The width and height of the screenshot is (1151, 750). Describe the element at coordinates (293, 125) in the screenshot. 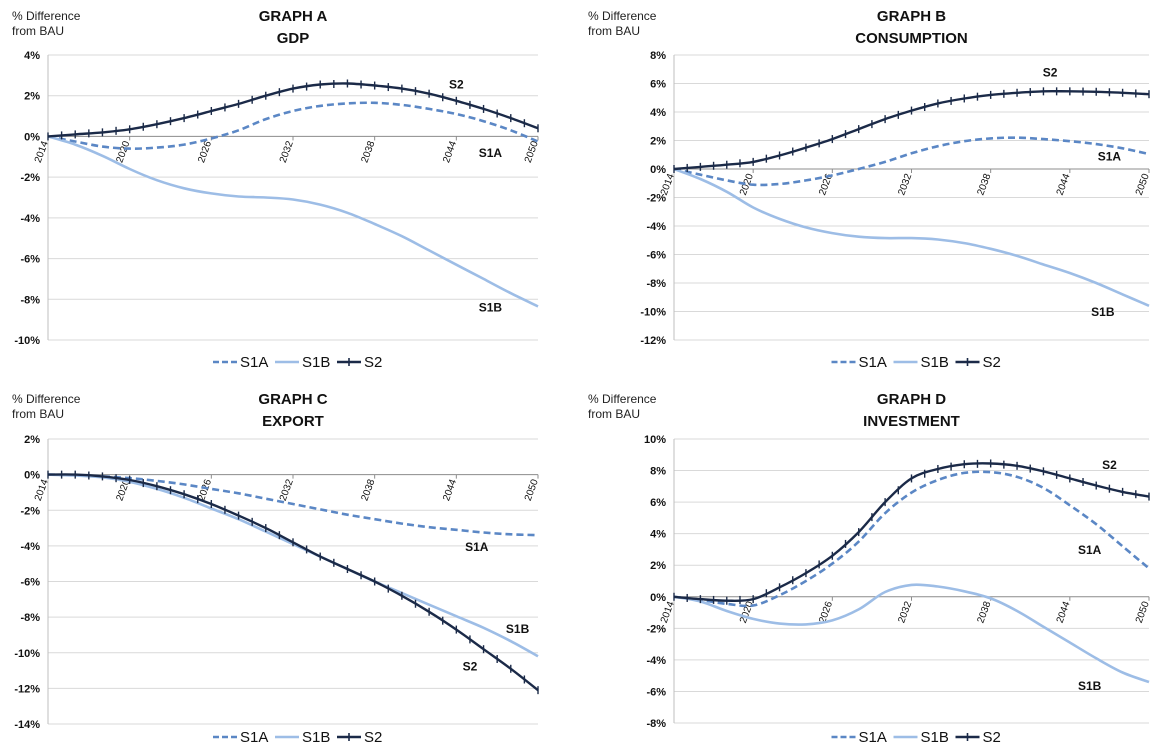

I see `chart-a-series-s1a-line` at that location.